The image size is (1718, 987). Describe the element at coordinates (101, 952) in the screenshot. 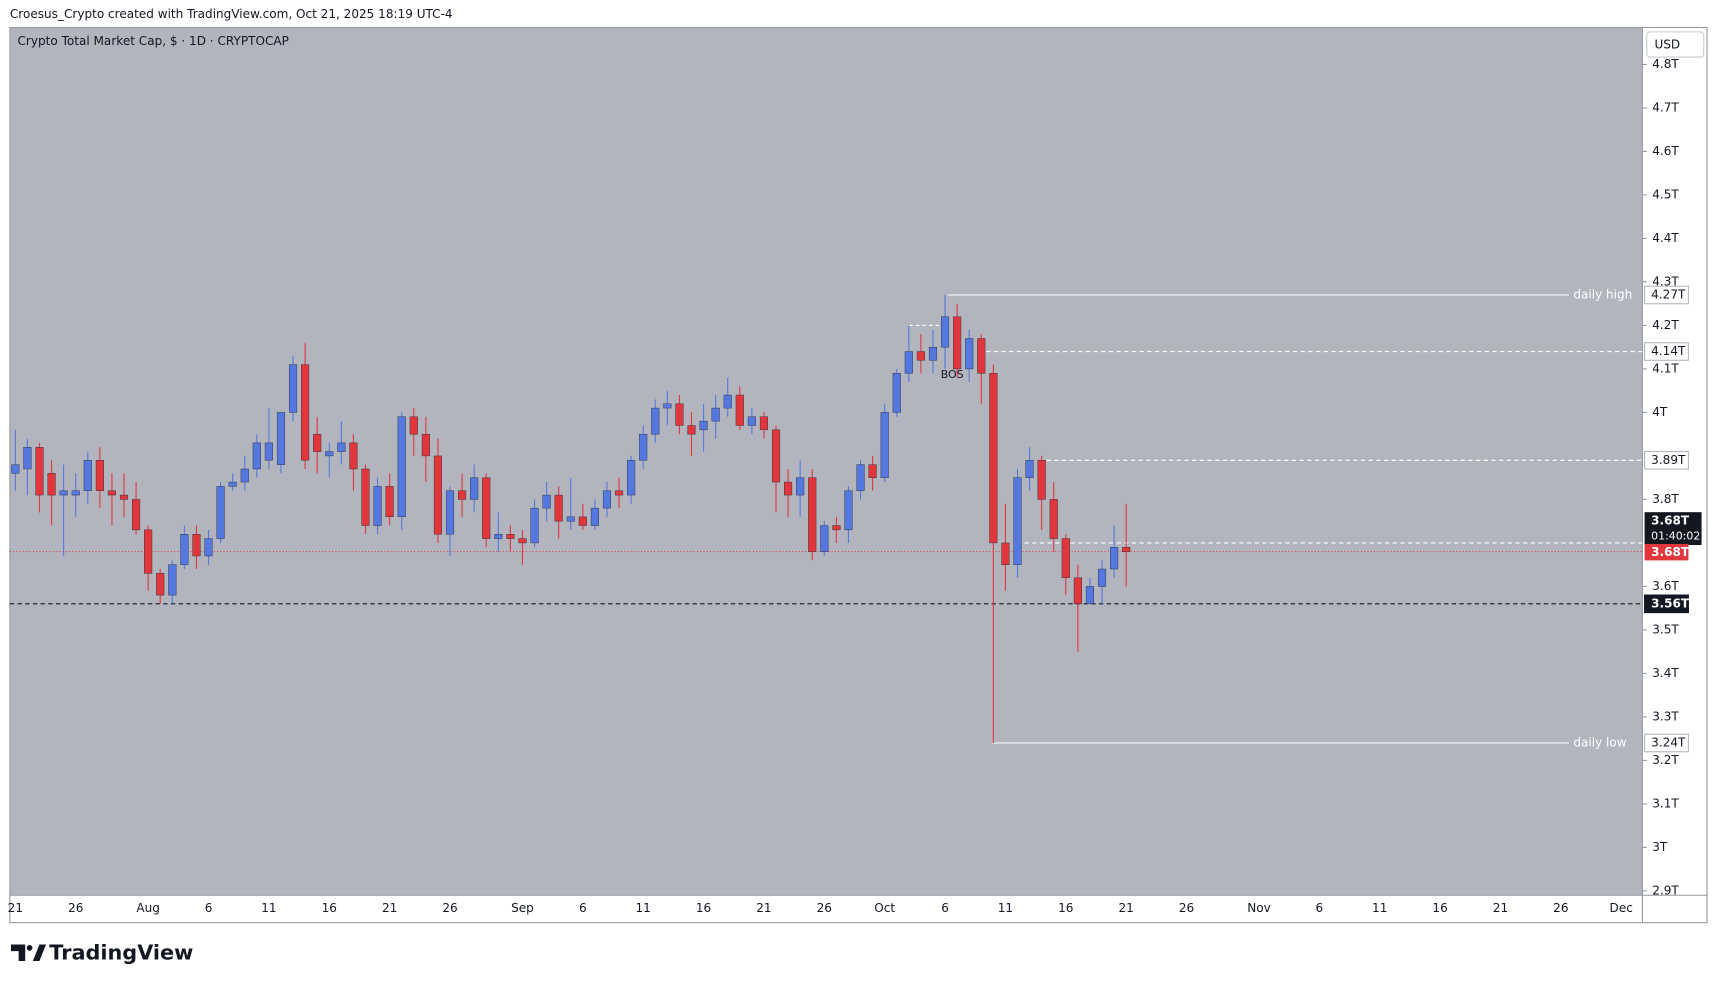

I see `logo: TradingView` at that location.